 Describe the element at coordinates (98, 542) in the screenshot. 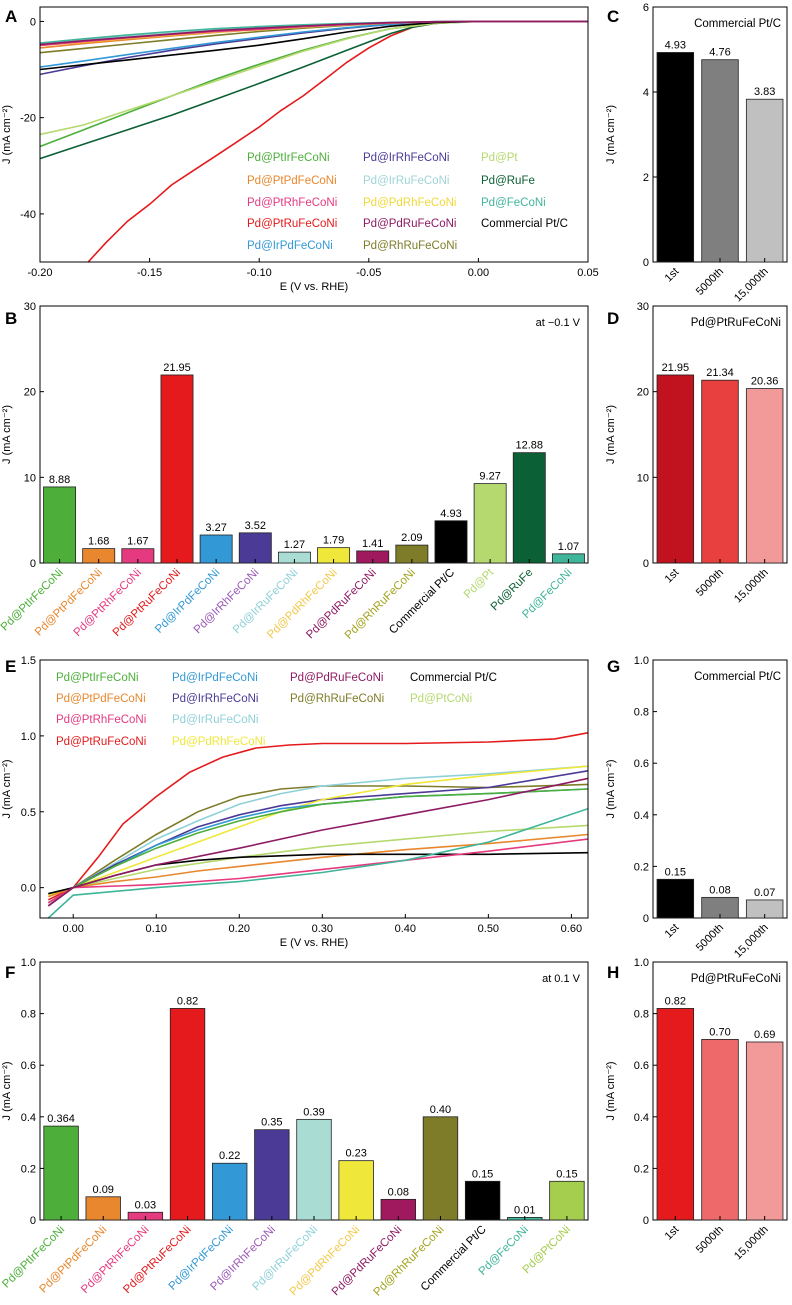

I see `bar-value-label: 1.68` at that location.